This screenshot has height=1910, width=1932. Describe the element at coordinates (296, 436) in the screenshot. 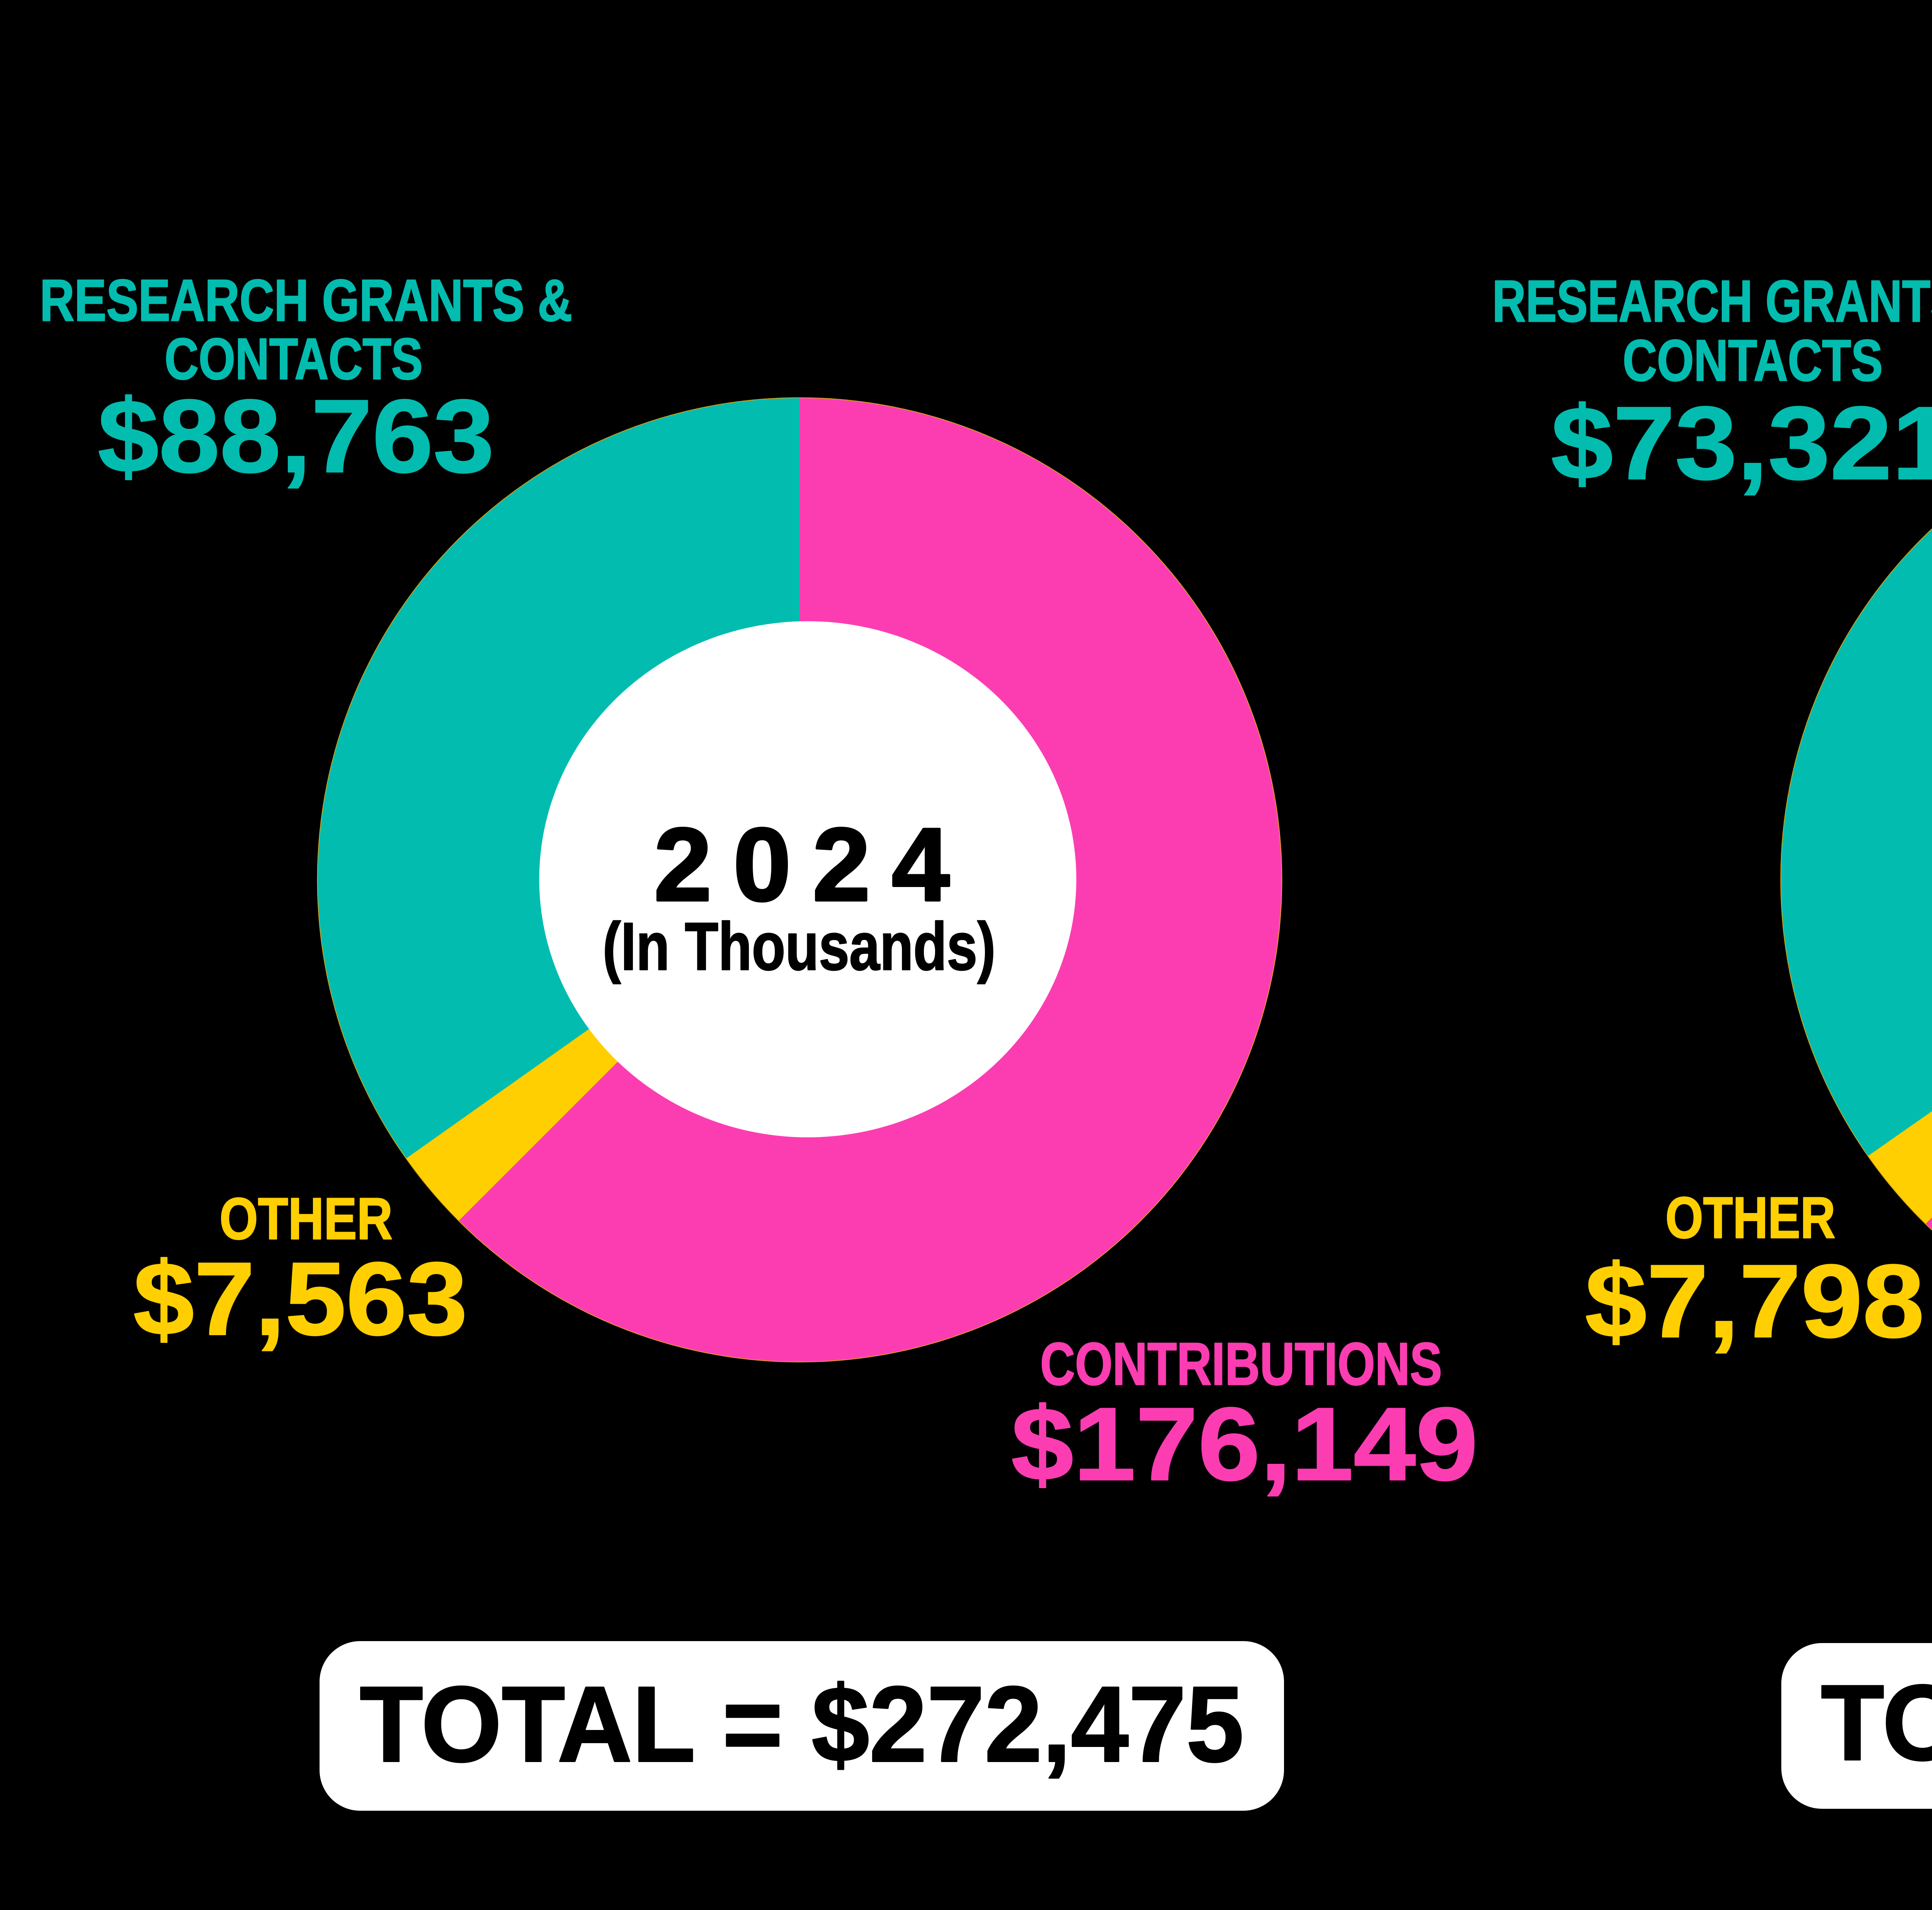

I see `svg-text: $88,763` at that location.